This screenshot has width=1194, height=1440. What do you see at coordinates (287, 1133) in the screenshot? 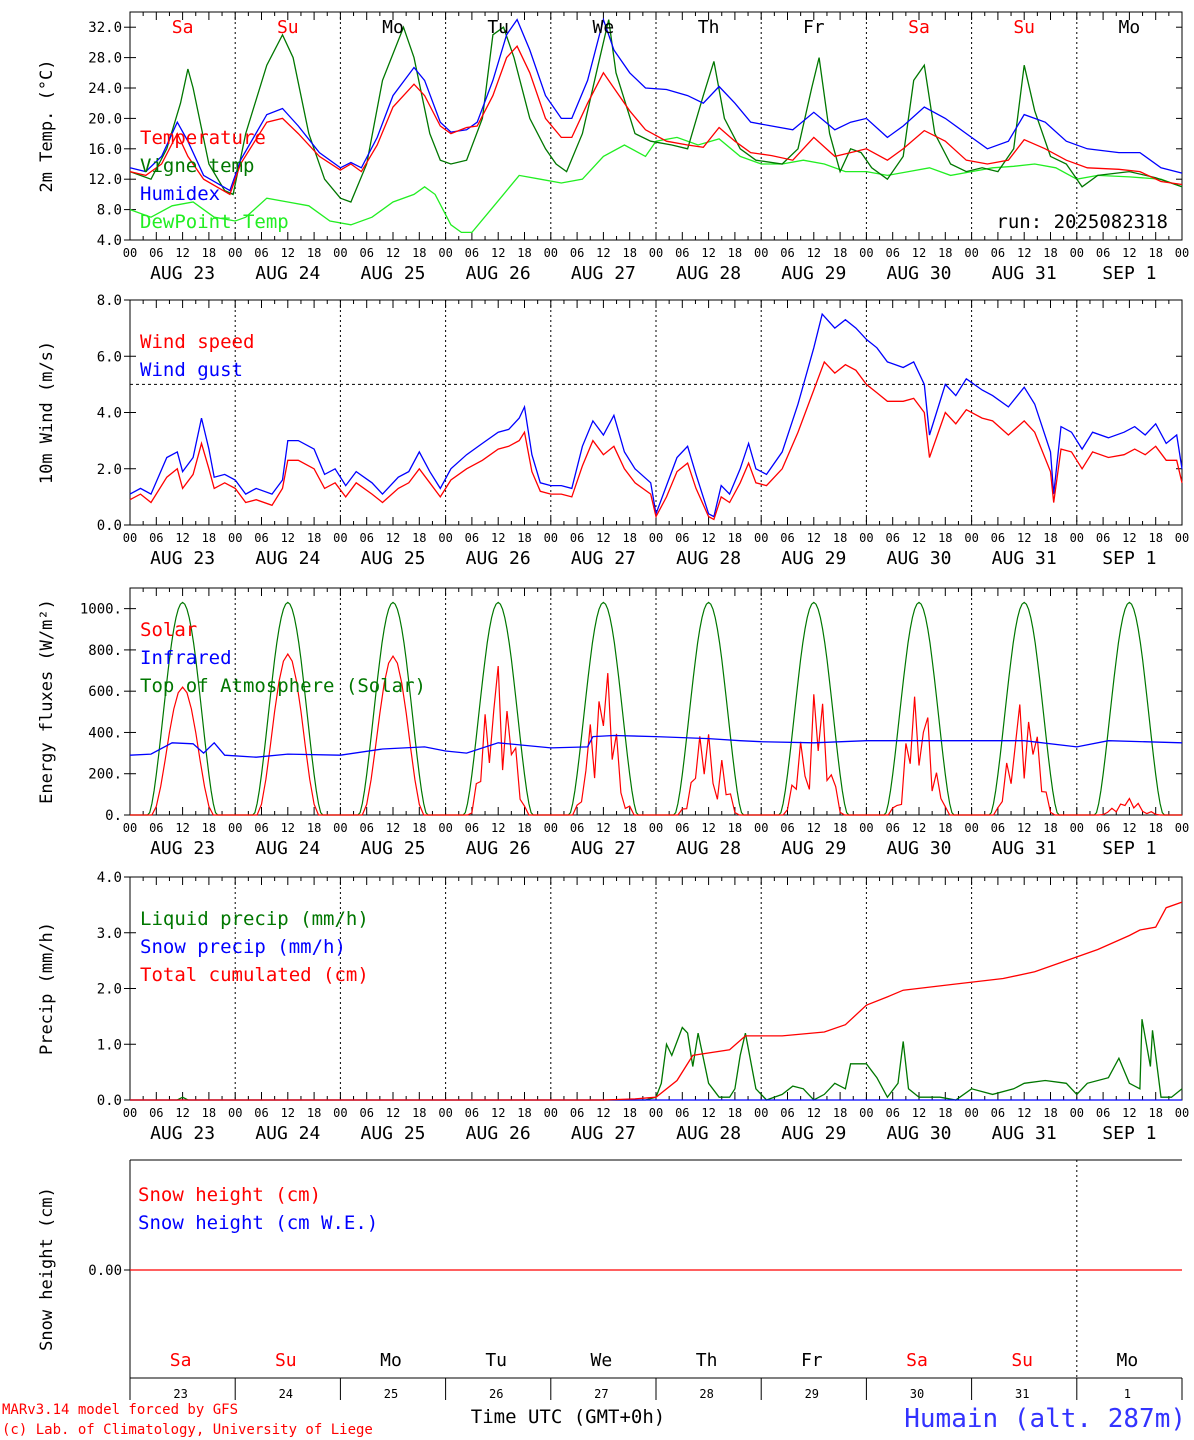
I see `date-label: AUG 24` at bounding box center [287, 1133].